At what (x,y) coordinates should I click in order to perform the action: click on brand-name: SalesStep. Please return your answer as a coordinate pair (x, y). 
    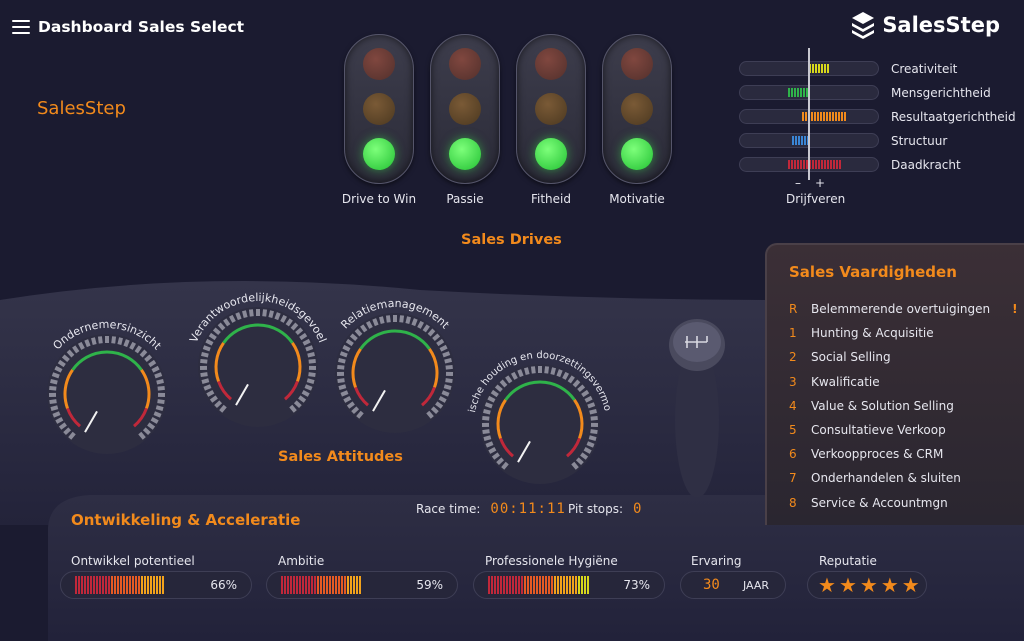
    Looking at the image, I should click on (941, 25).